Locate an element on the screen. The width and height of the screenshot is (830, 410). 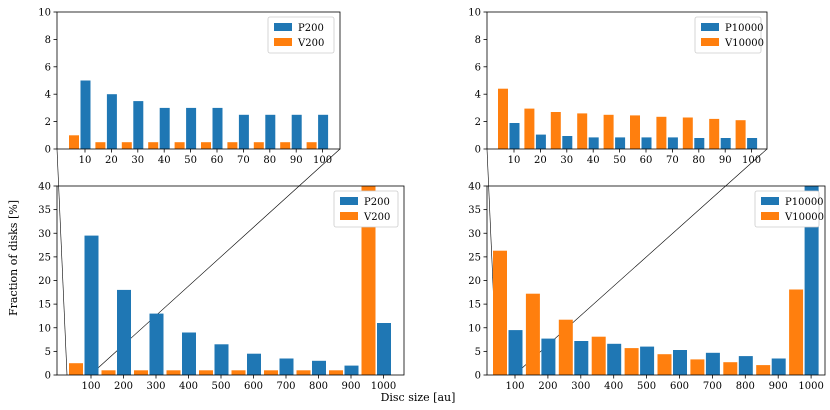
y-tick-label: 6 is located at coordinates (48, 67).